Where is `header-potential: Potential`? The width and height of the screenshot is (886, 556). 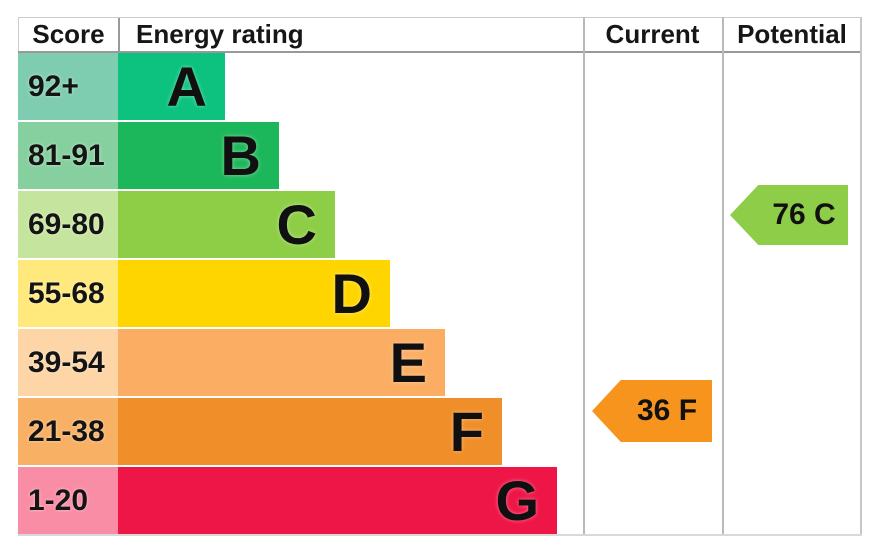
header-potential: Potential is located at coordinates (792, 34).